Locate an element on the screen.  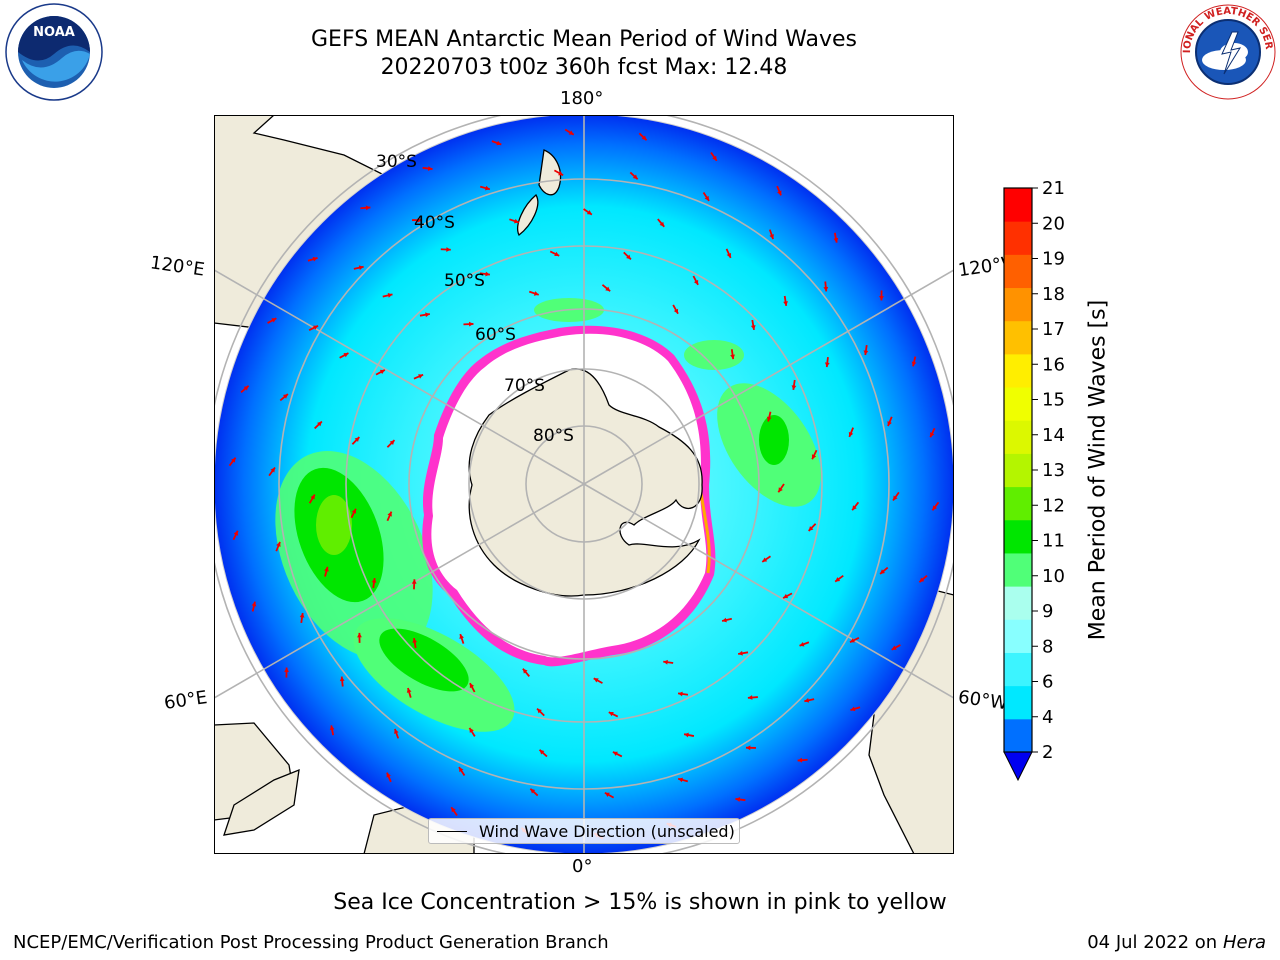
colorbar-tick-label: 21 is located at coordinates (1053, 189).